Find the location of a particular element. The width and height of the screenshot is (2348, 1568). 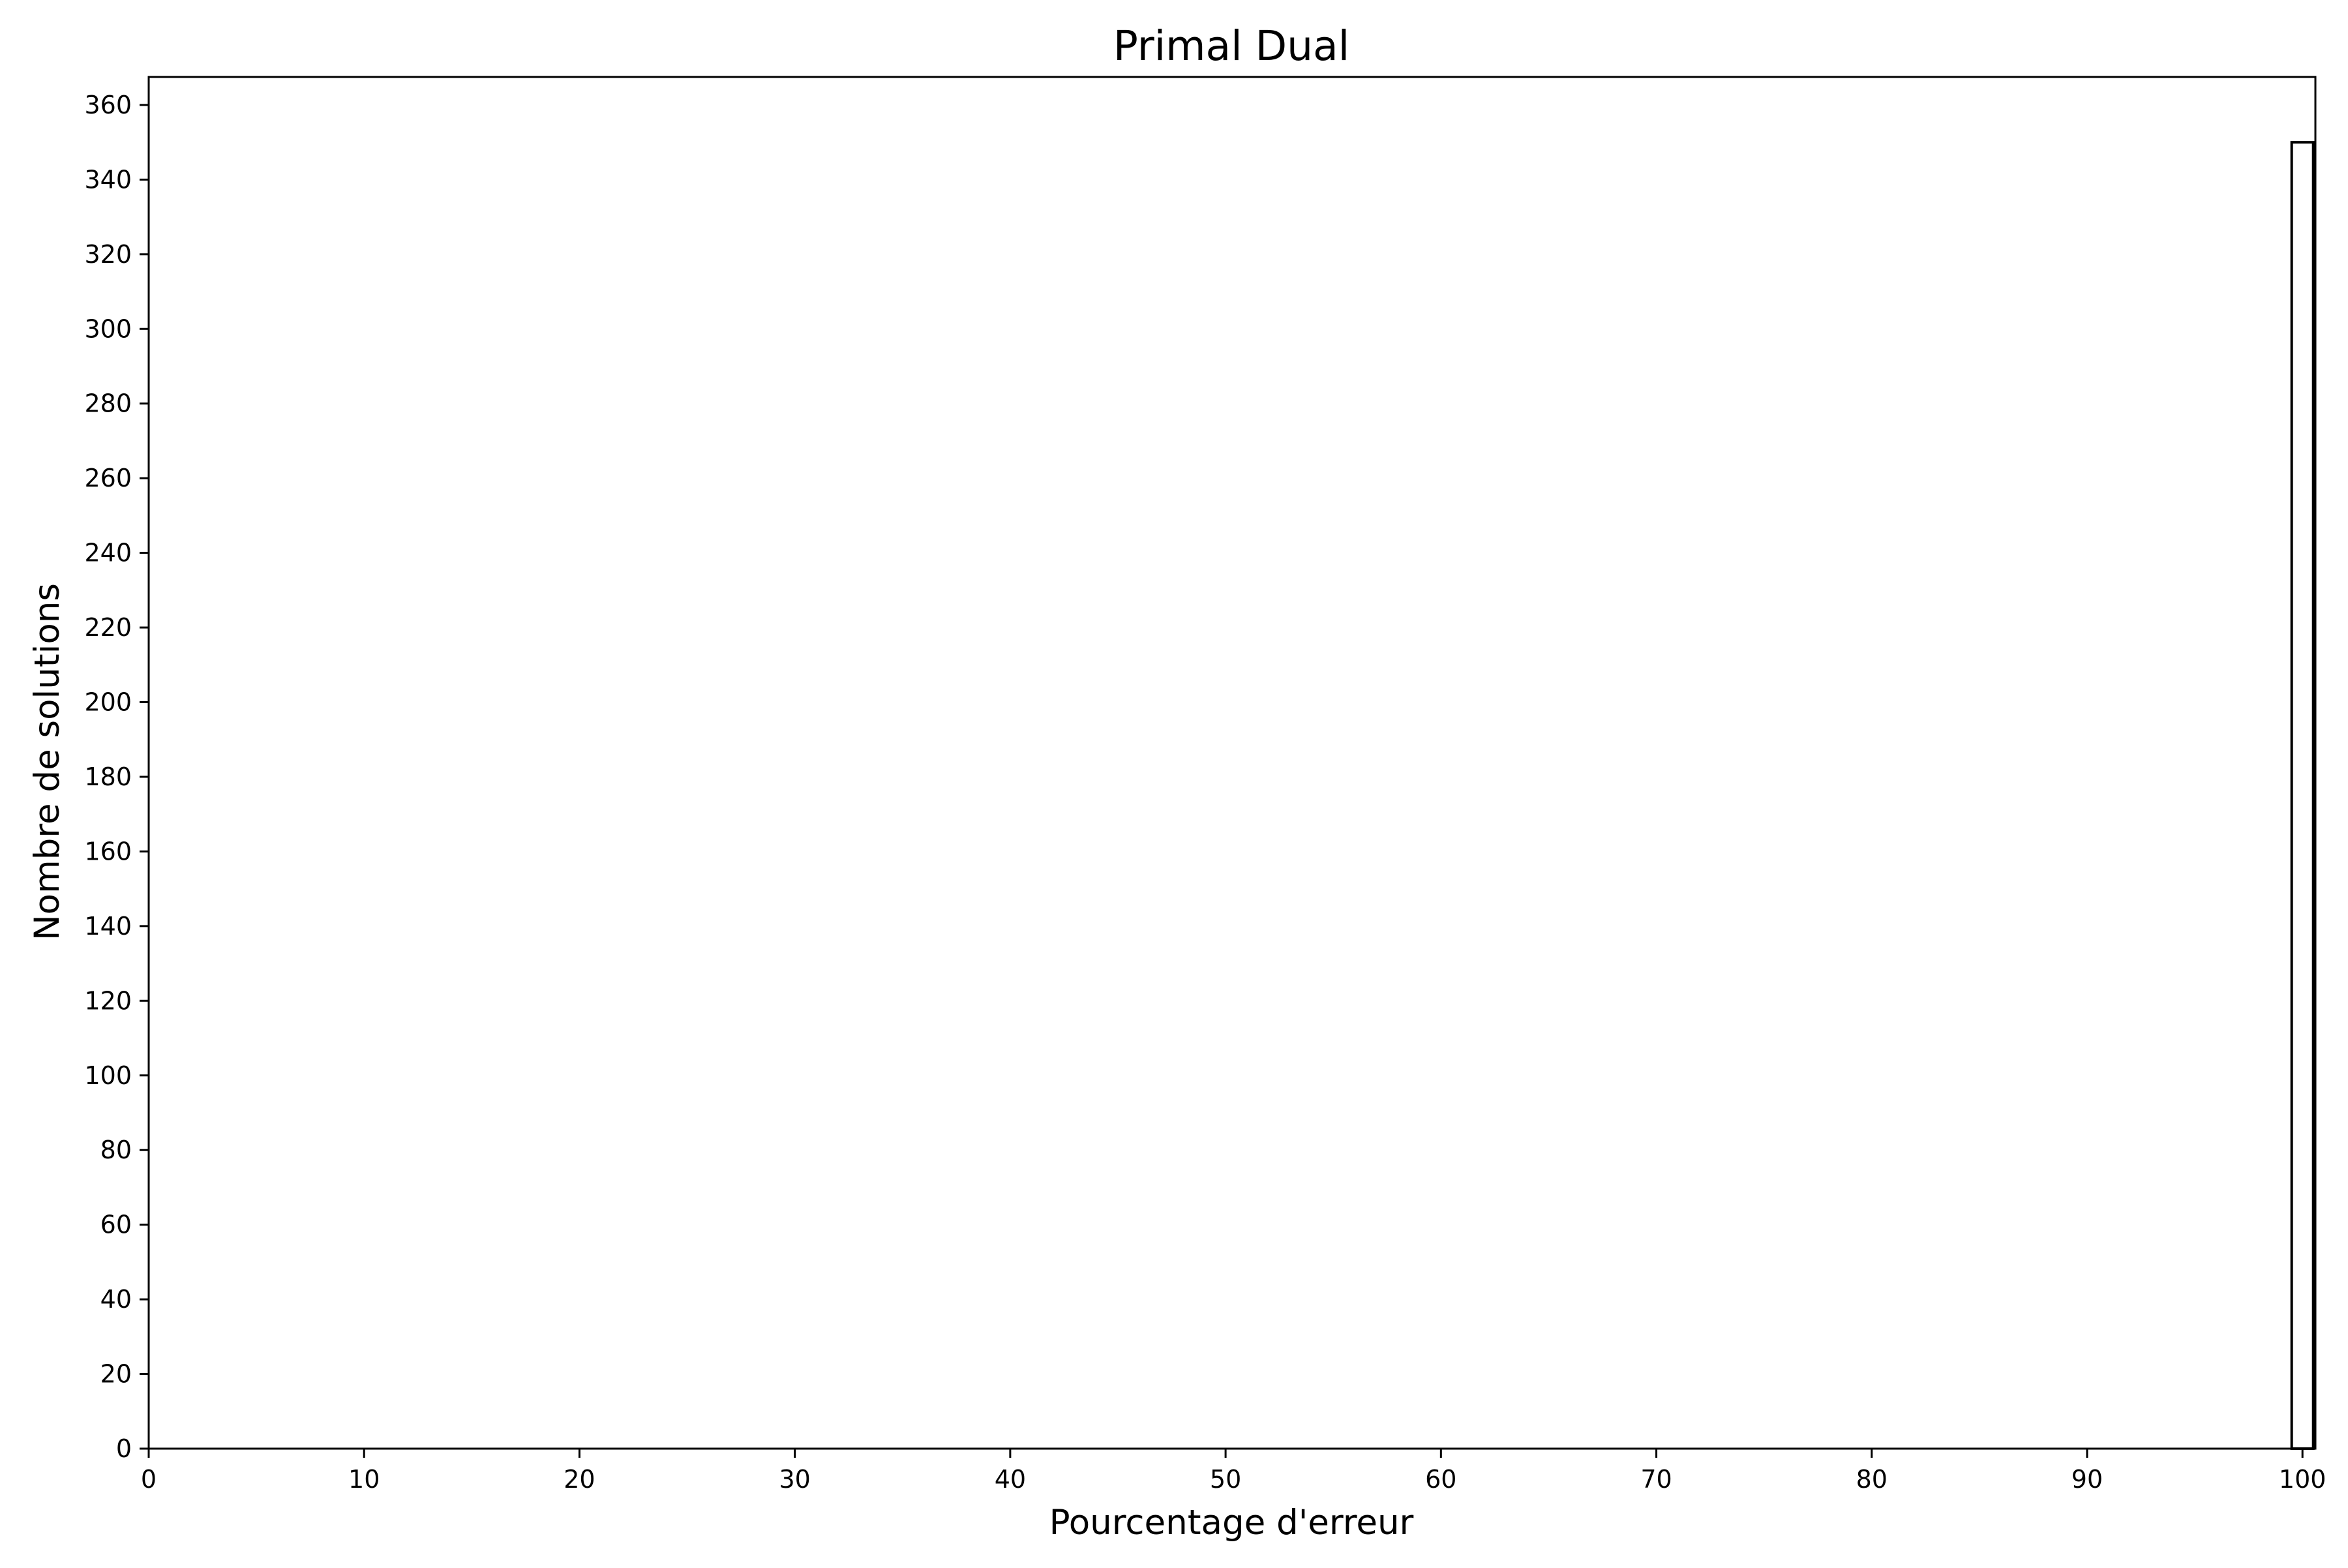

y-tick-label: 80 is located at coordinates (116, 1150).